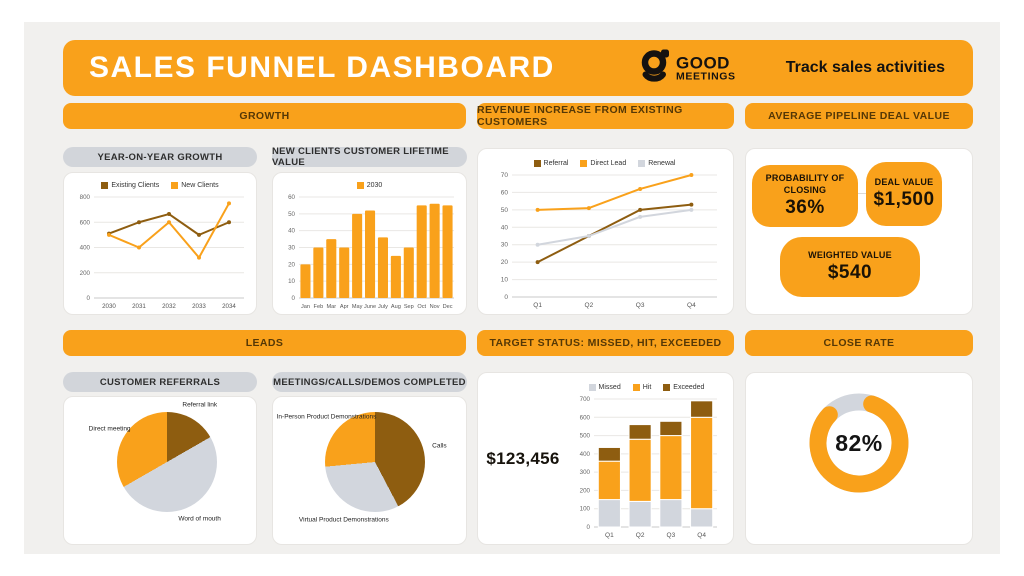  I want to click on svg-text: Nov, so click(435, 307).